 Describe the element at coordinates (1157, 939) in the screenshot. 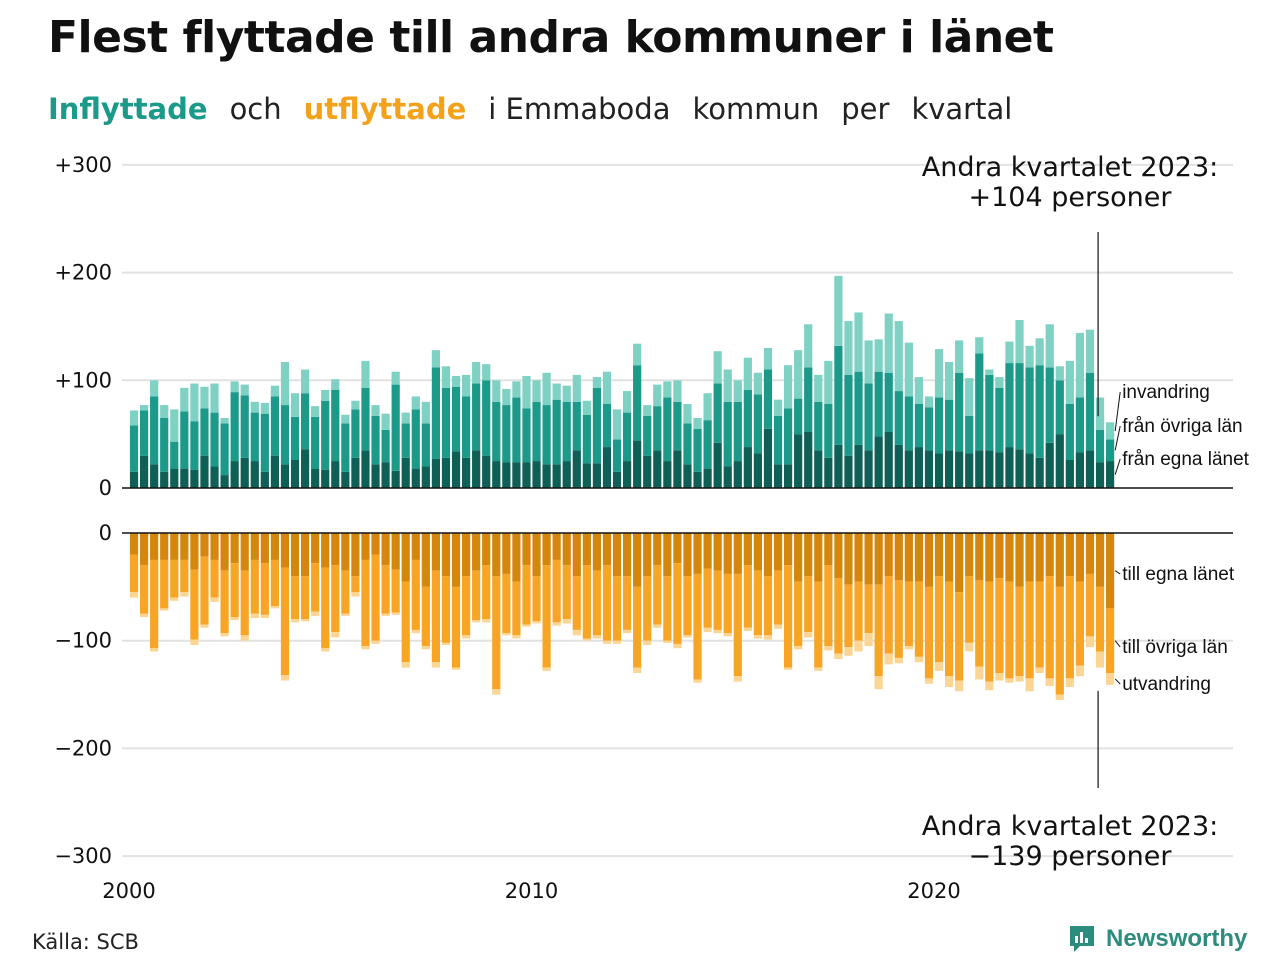

I see `newsworthy-logo: Newsworthy` at that location.